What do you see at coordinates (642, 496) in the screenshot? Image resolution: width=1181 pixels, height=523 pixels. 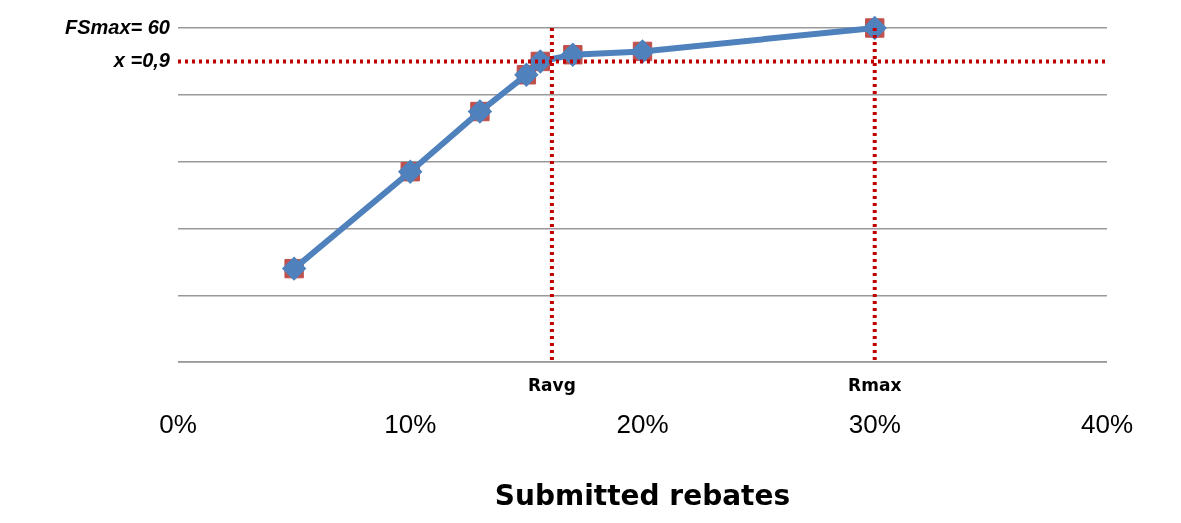 I see `x-axis-title: Submitted rebates` at bounding box center [642, 496].